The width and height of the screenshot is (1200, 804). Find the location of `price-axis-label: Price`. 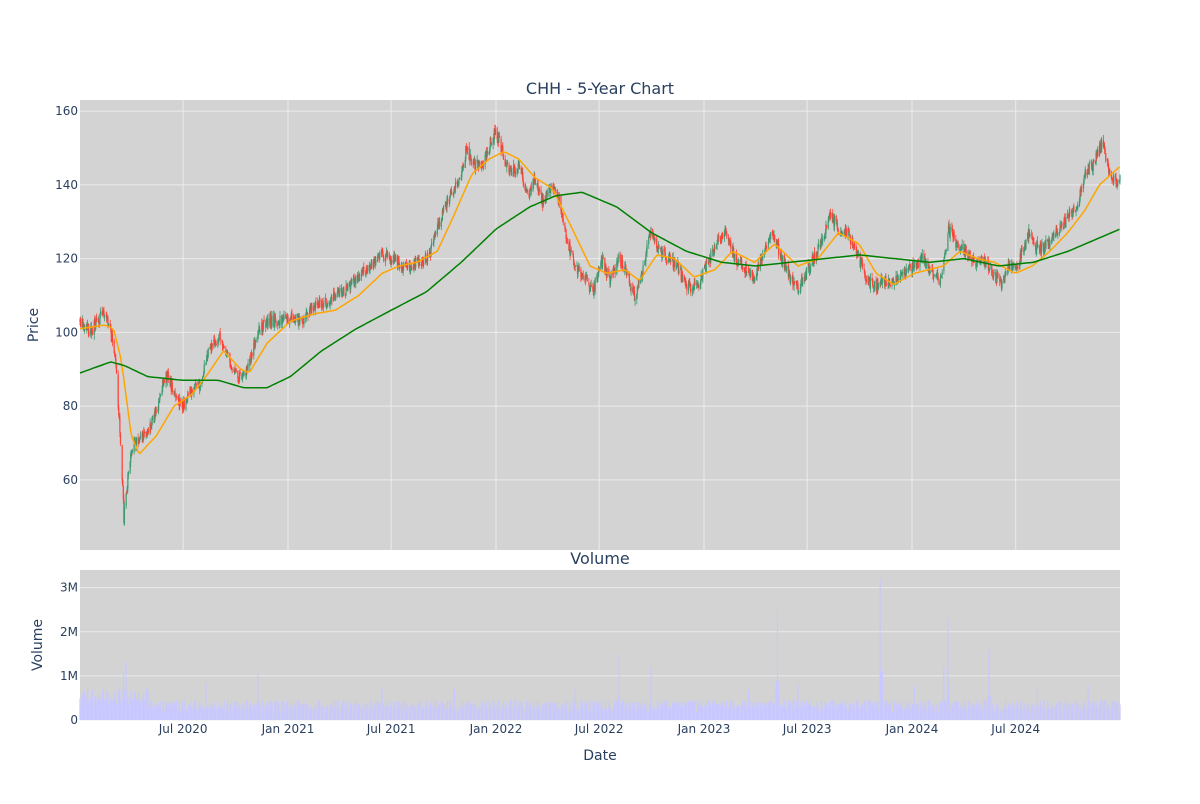

price-axis-label: Price is located at coordinates (34, 325).